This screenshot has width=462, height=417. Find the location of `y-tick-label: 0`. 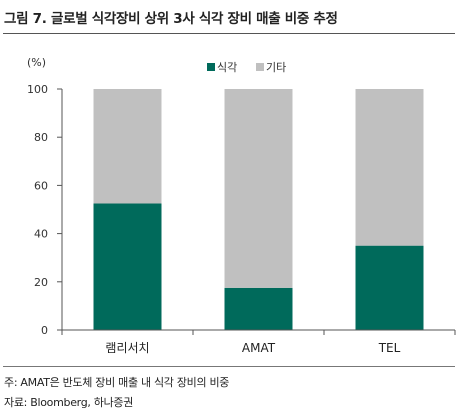

y-tick-label: 0 is located at coordinates (44, 330).